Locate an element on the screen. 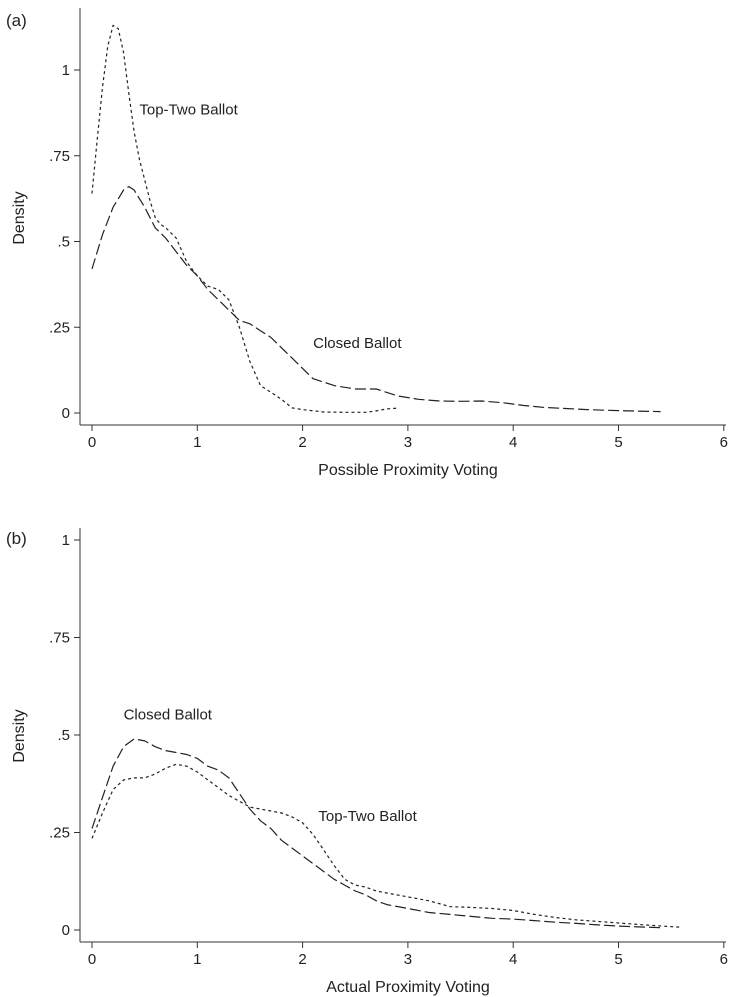  x-axis-title: Possible Proximity Voting is located at coordinates (408, 470).